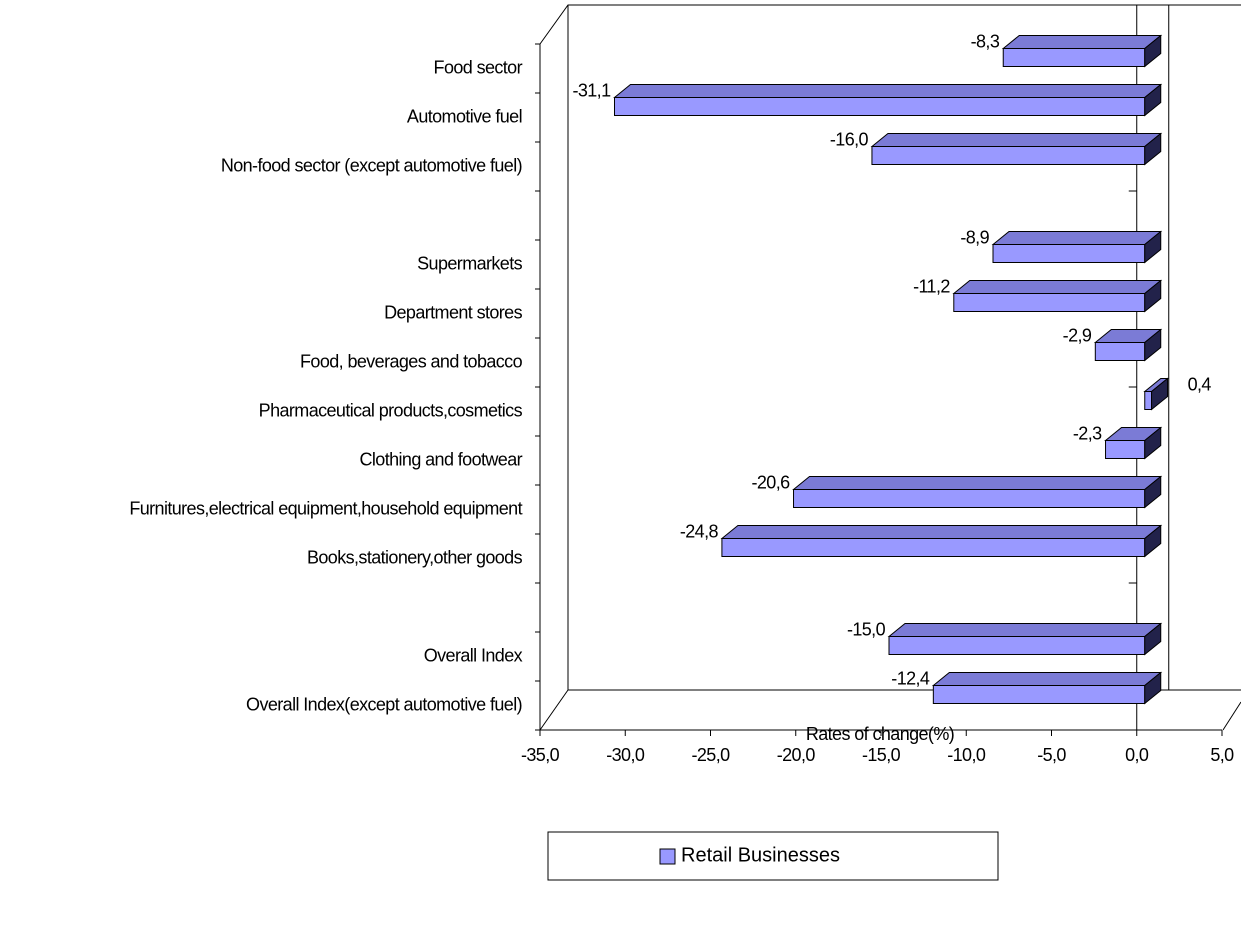 The width and height of the screenshot is (1241, 935). I want to click on value-label: -15,0, so click(866, 629).